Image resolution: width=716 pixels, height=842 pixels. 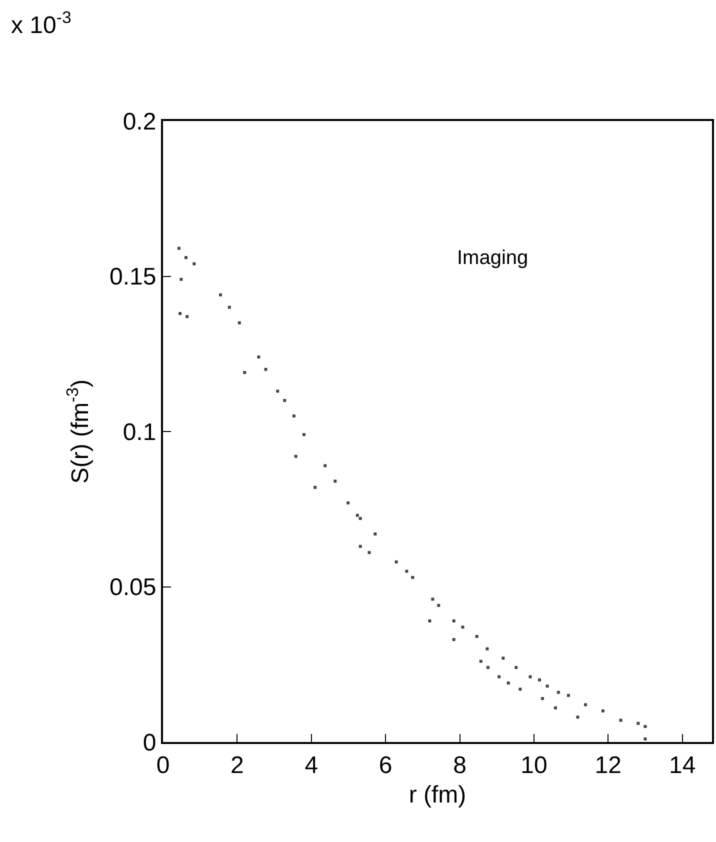 What do you see at coordinates (682, 765) in the screenshot?
I see `x-tick-label: 14` at bounding box center [682, 765].